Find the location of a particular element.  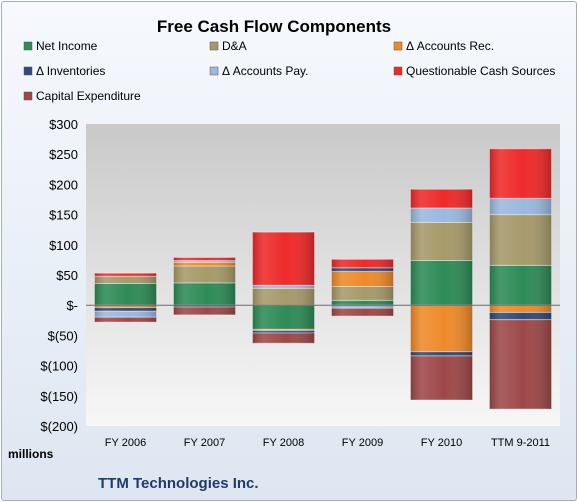

y-tick-label: $300 is located at coordinates (63, 124).